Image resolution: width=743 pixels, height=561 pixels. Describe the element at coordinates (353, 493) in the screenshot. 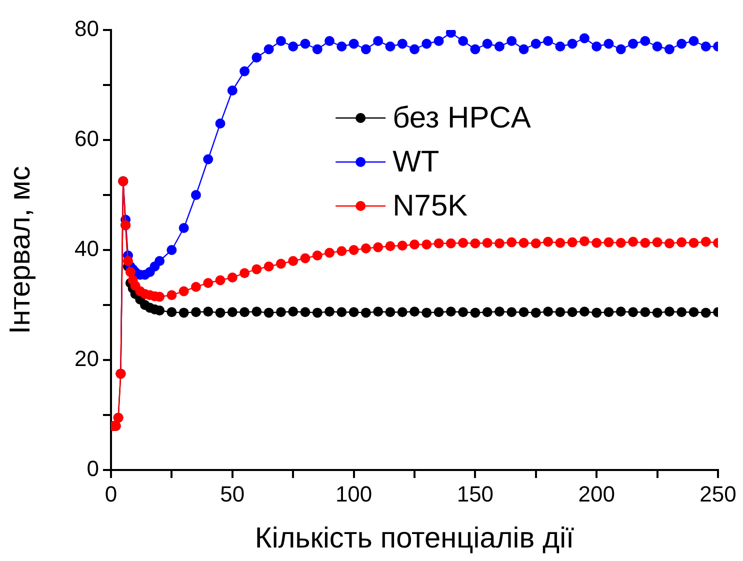

I see `x-tick-label: 100` at that location.